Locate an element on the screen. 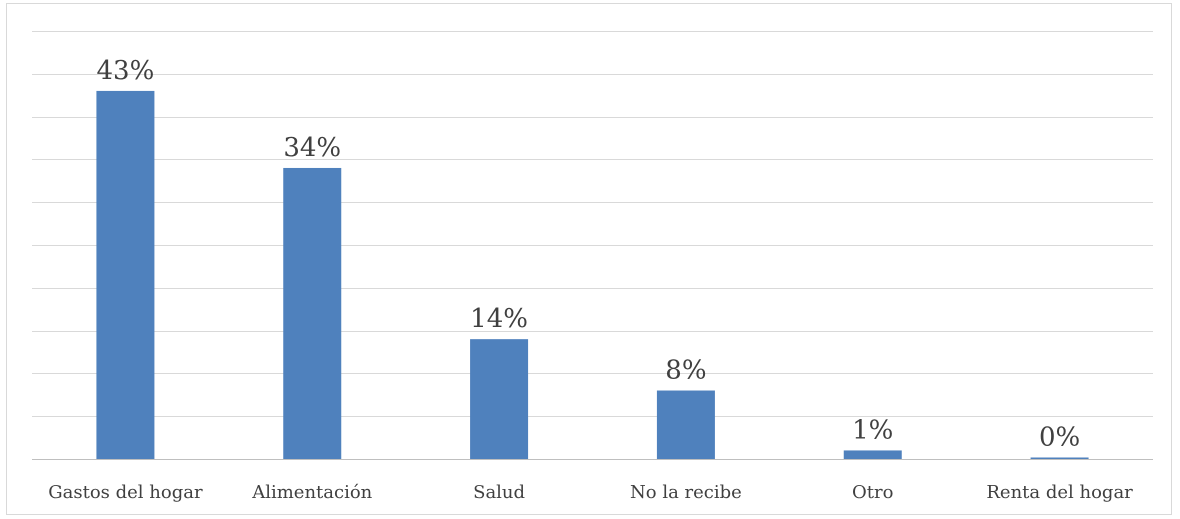 The width and height of the screenshot is (1180, 519). x-tick-label: Salud is located at coordinates (499, 492).